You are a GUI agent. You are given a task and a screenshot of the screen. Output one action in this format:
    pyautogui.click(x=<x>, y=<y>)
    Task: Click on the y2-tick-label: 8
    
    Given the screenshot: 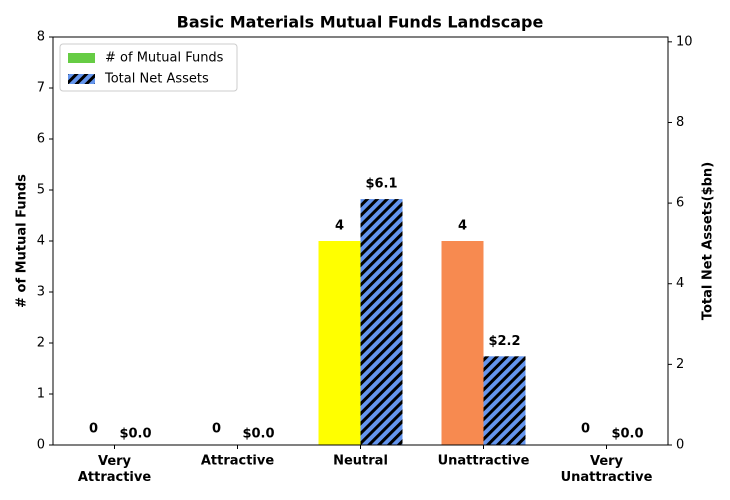 What is the action you would take?
    pyautogui.click(x=680, y=122)
    